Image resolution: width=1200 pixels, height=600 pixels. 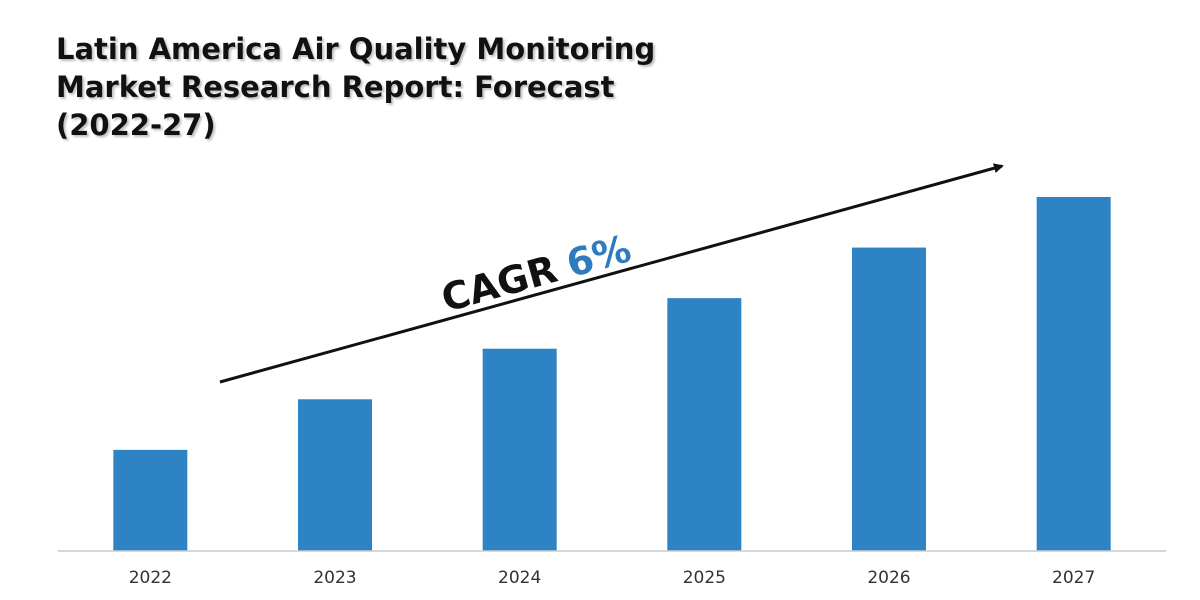 What do you see at coordinates (612, 578) in the screenshot?
I see `x-tick-labels: 2022 2023 2024 2025 2026 2027` at bounding box center [612, 578].